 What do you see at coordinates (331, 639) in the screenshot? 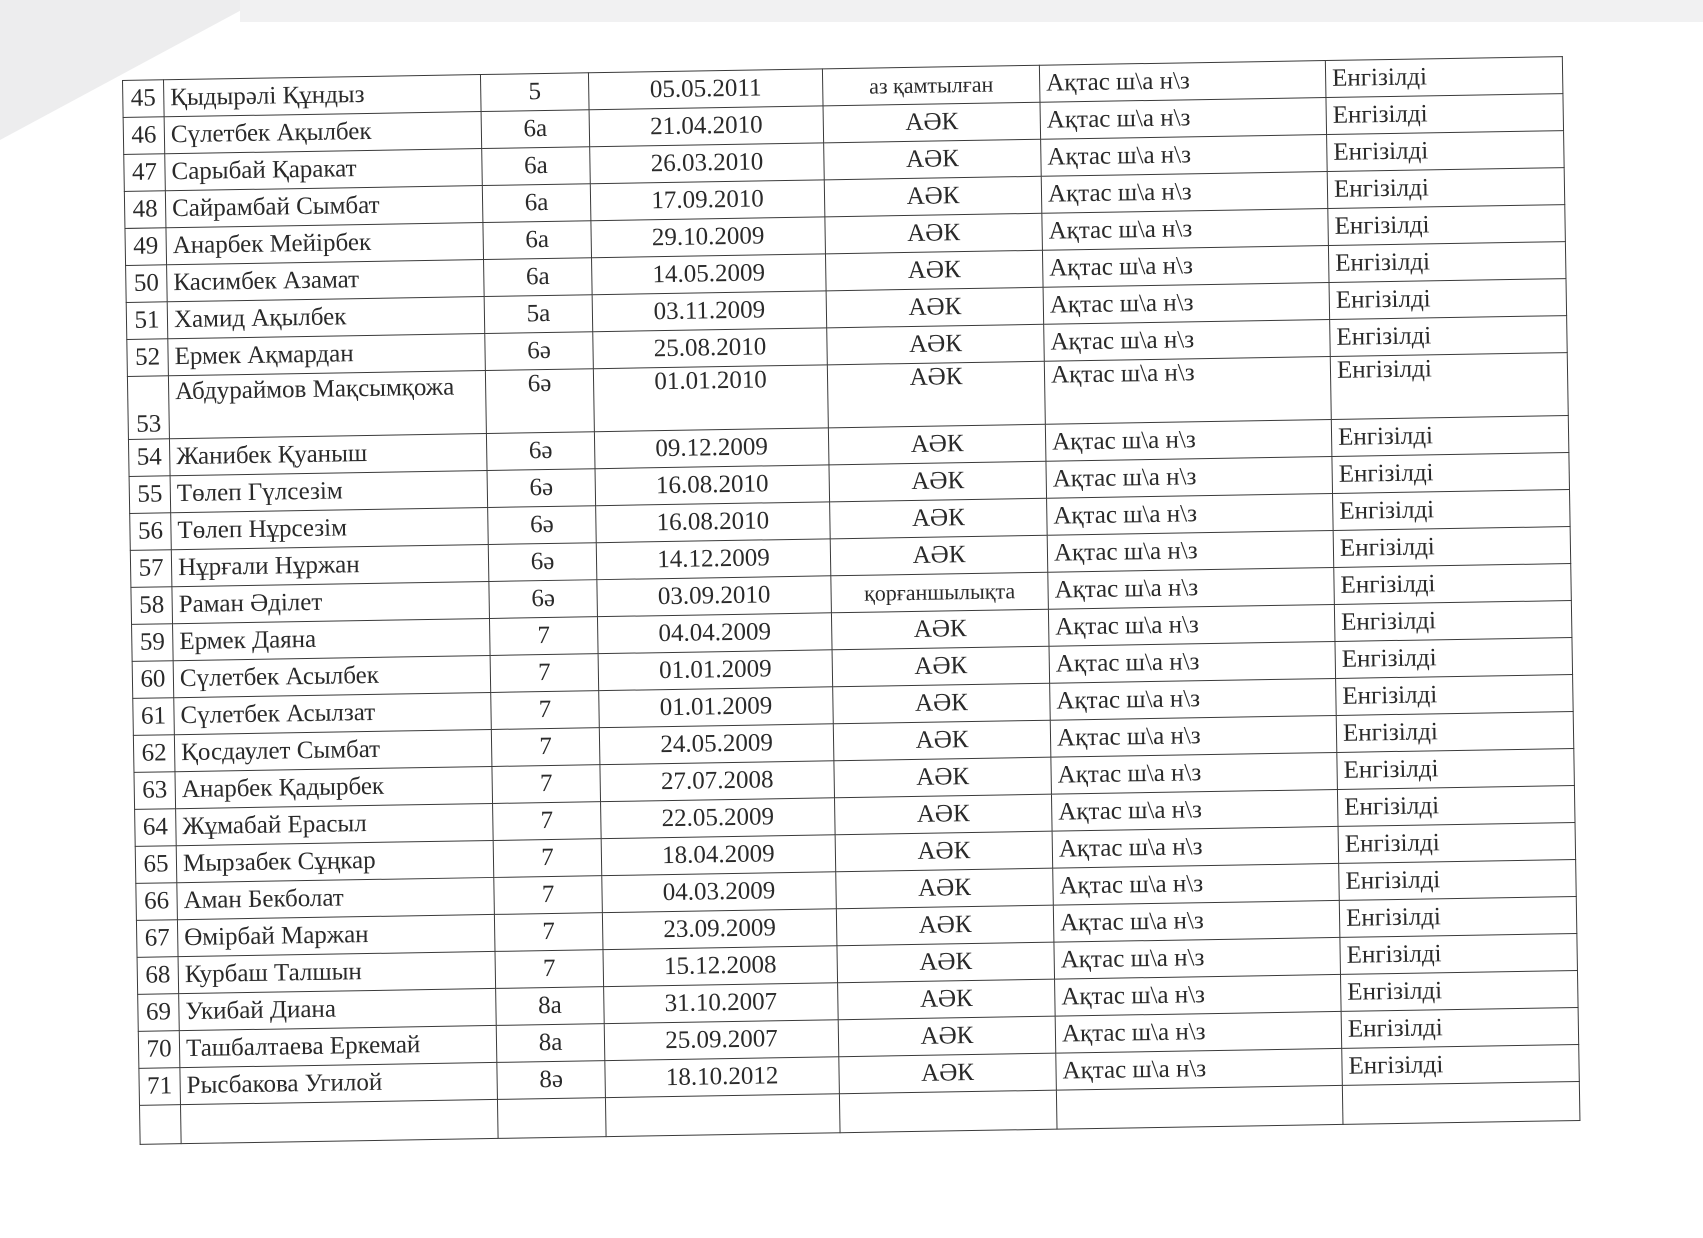
I see `student-name-cell: Ермек Даяна` at bounding box center [331, 639].